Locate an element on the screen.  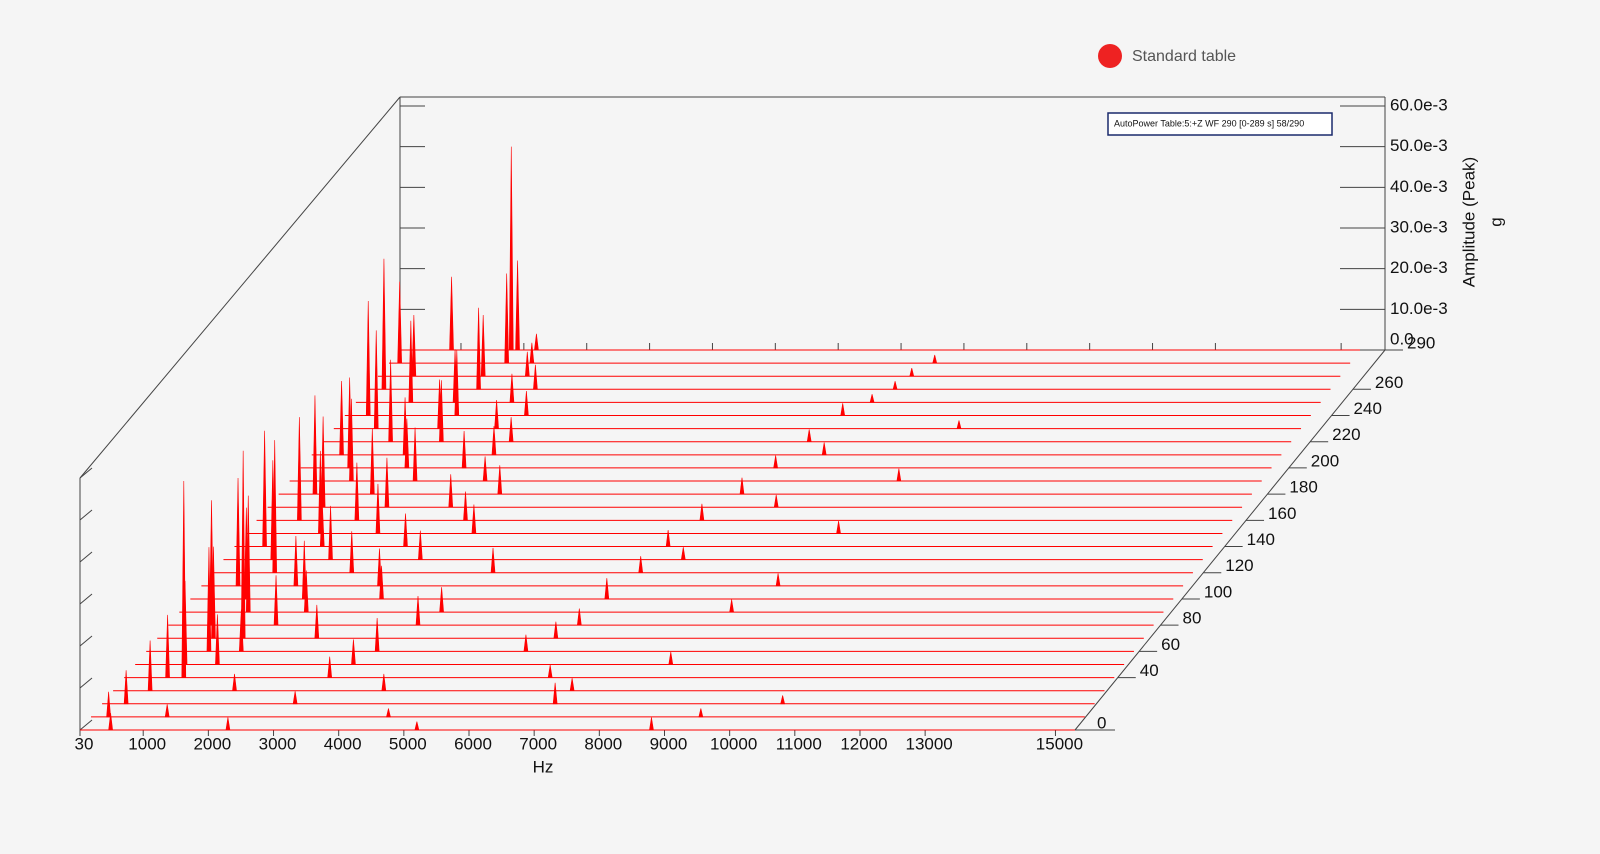
x-tick-label: 13000 is located at coordinates (928, 743).